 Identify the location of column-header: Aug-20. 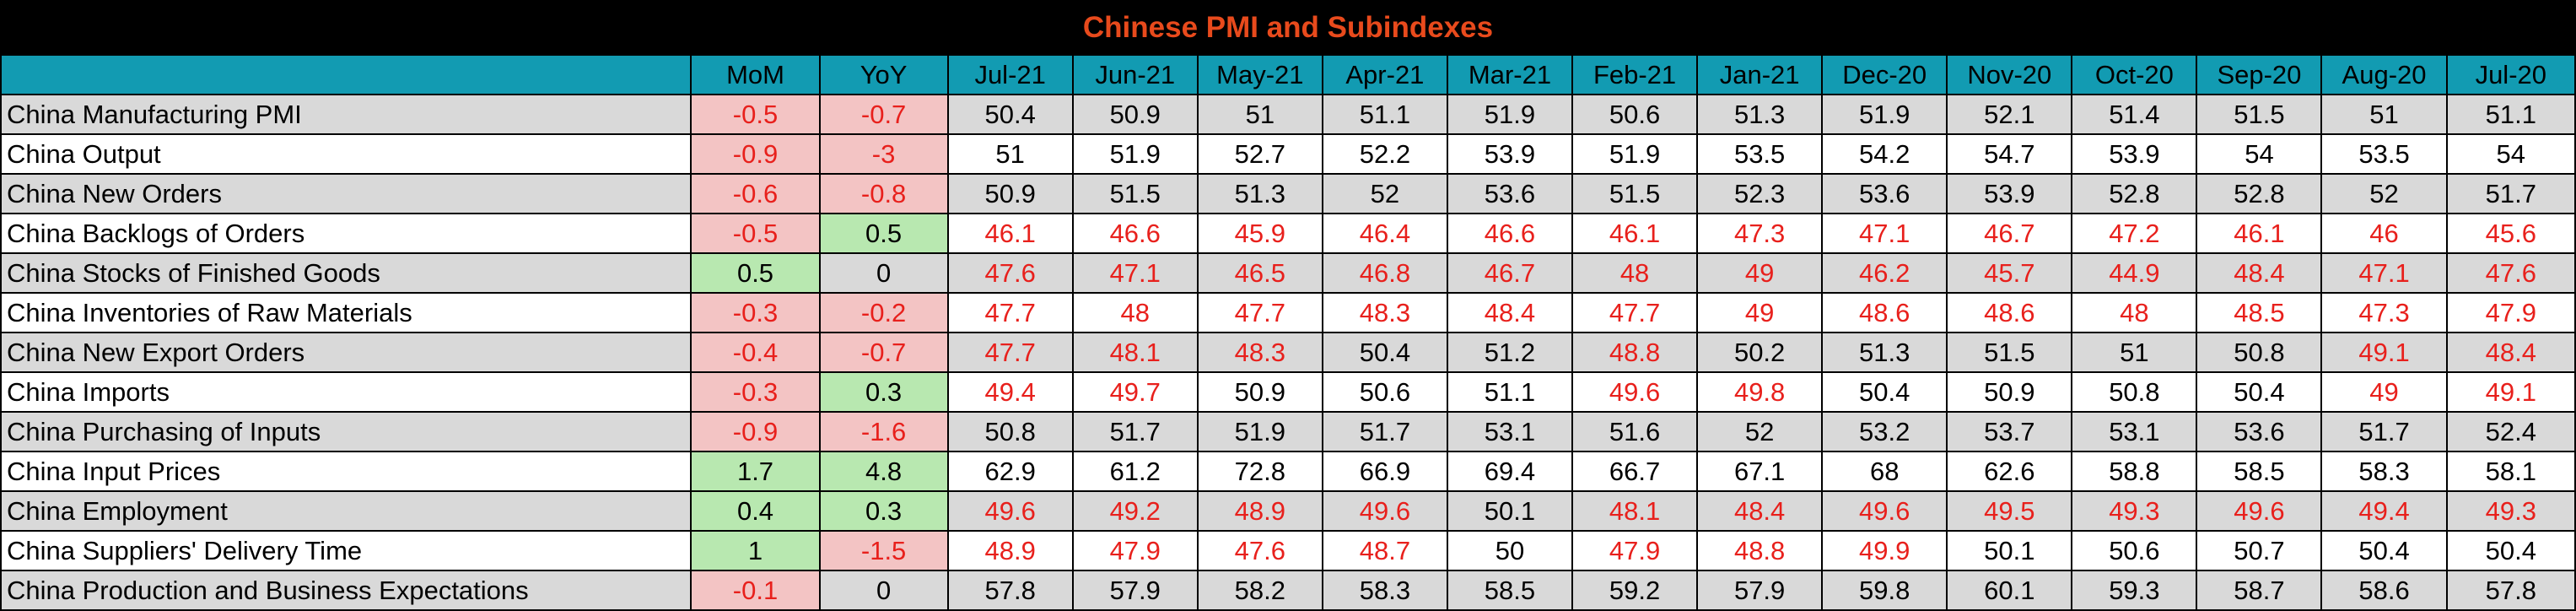
(2384, 74).